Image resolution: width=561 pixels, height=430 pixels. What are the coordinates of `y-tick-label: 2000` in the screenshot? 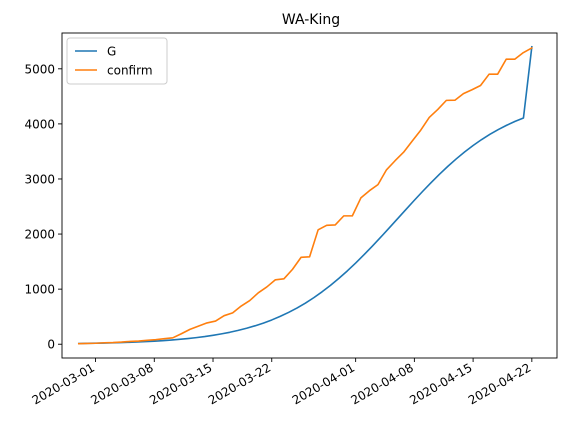 It's located at (39, 235).